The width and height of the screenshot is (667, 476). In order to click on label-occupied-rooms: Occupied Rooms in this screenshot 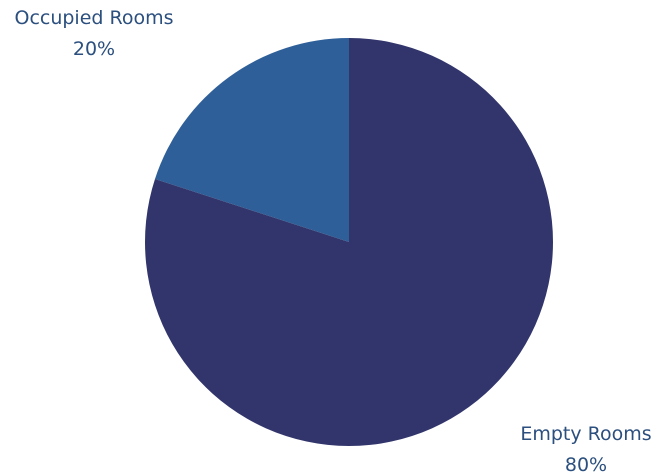, I will do `click(93, 18)`.